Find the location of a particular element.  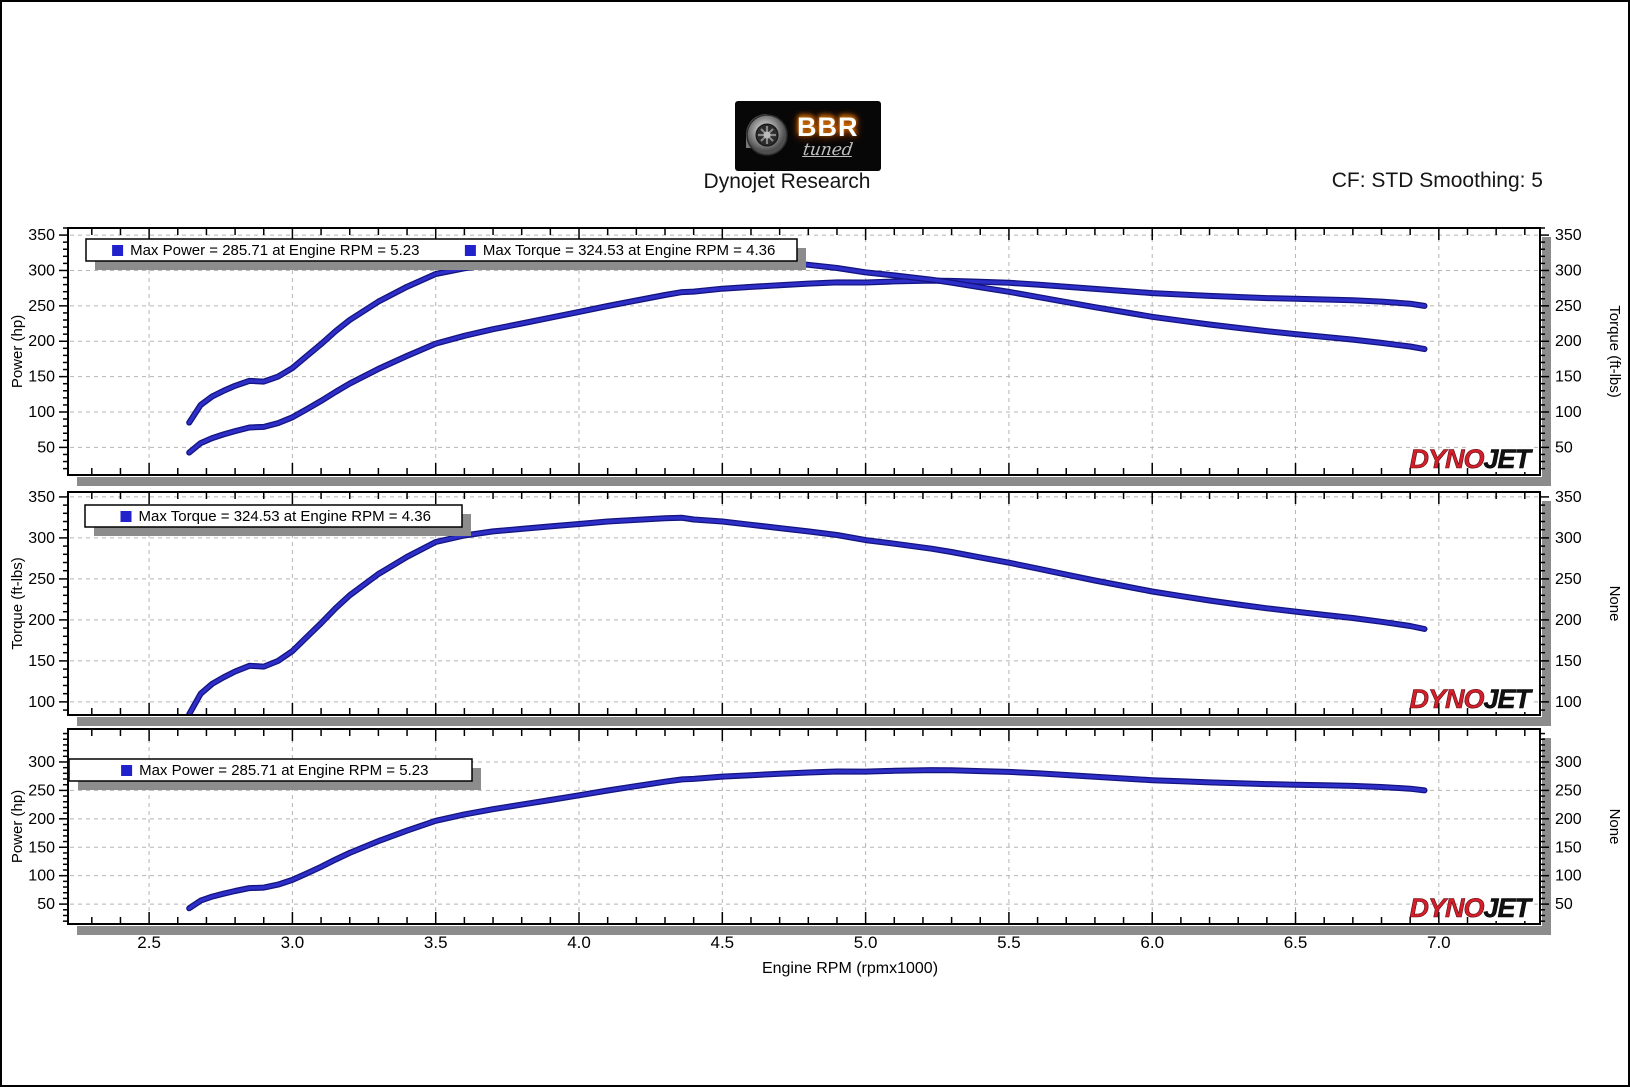

svg-text: 4.0 is located at coordinates (579, 942).